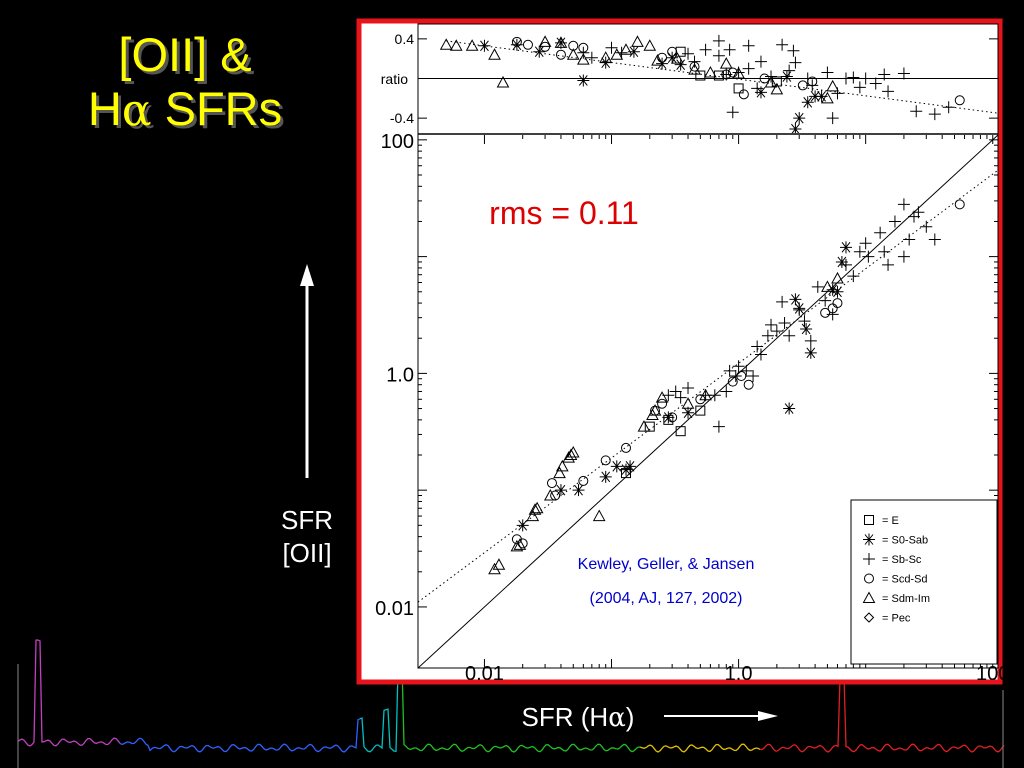 Image resolution: width=1024 pixels, height=768 pixels. What do you see at coordinates (992, 674) in the screenshot?
I see `x-tick-label: 100` at bounding box center [992, 674].